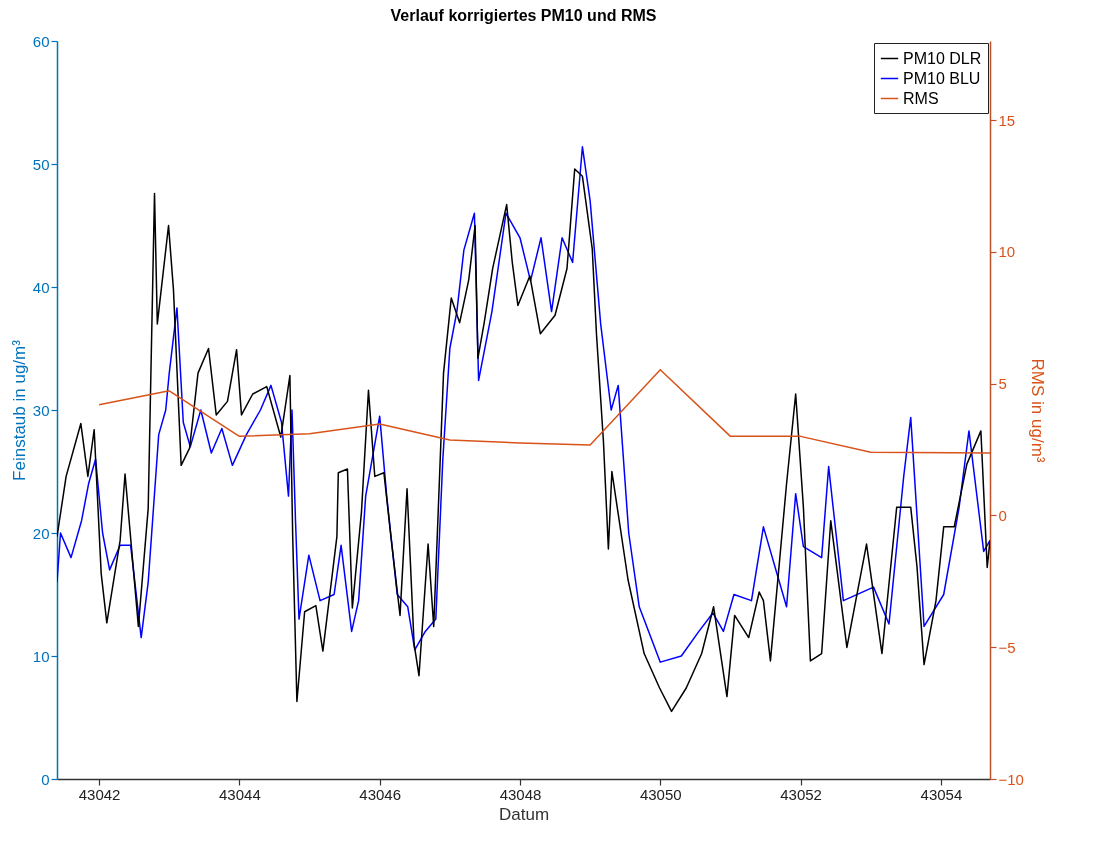  I want to click on x-tick-label: 43044, so click(240, 794).